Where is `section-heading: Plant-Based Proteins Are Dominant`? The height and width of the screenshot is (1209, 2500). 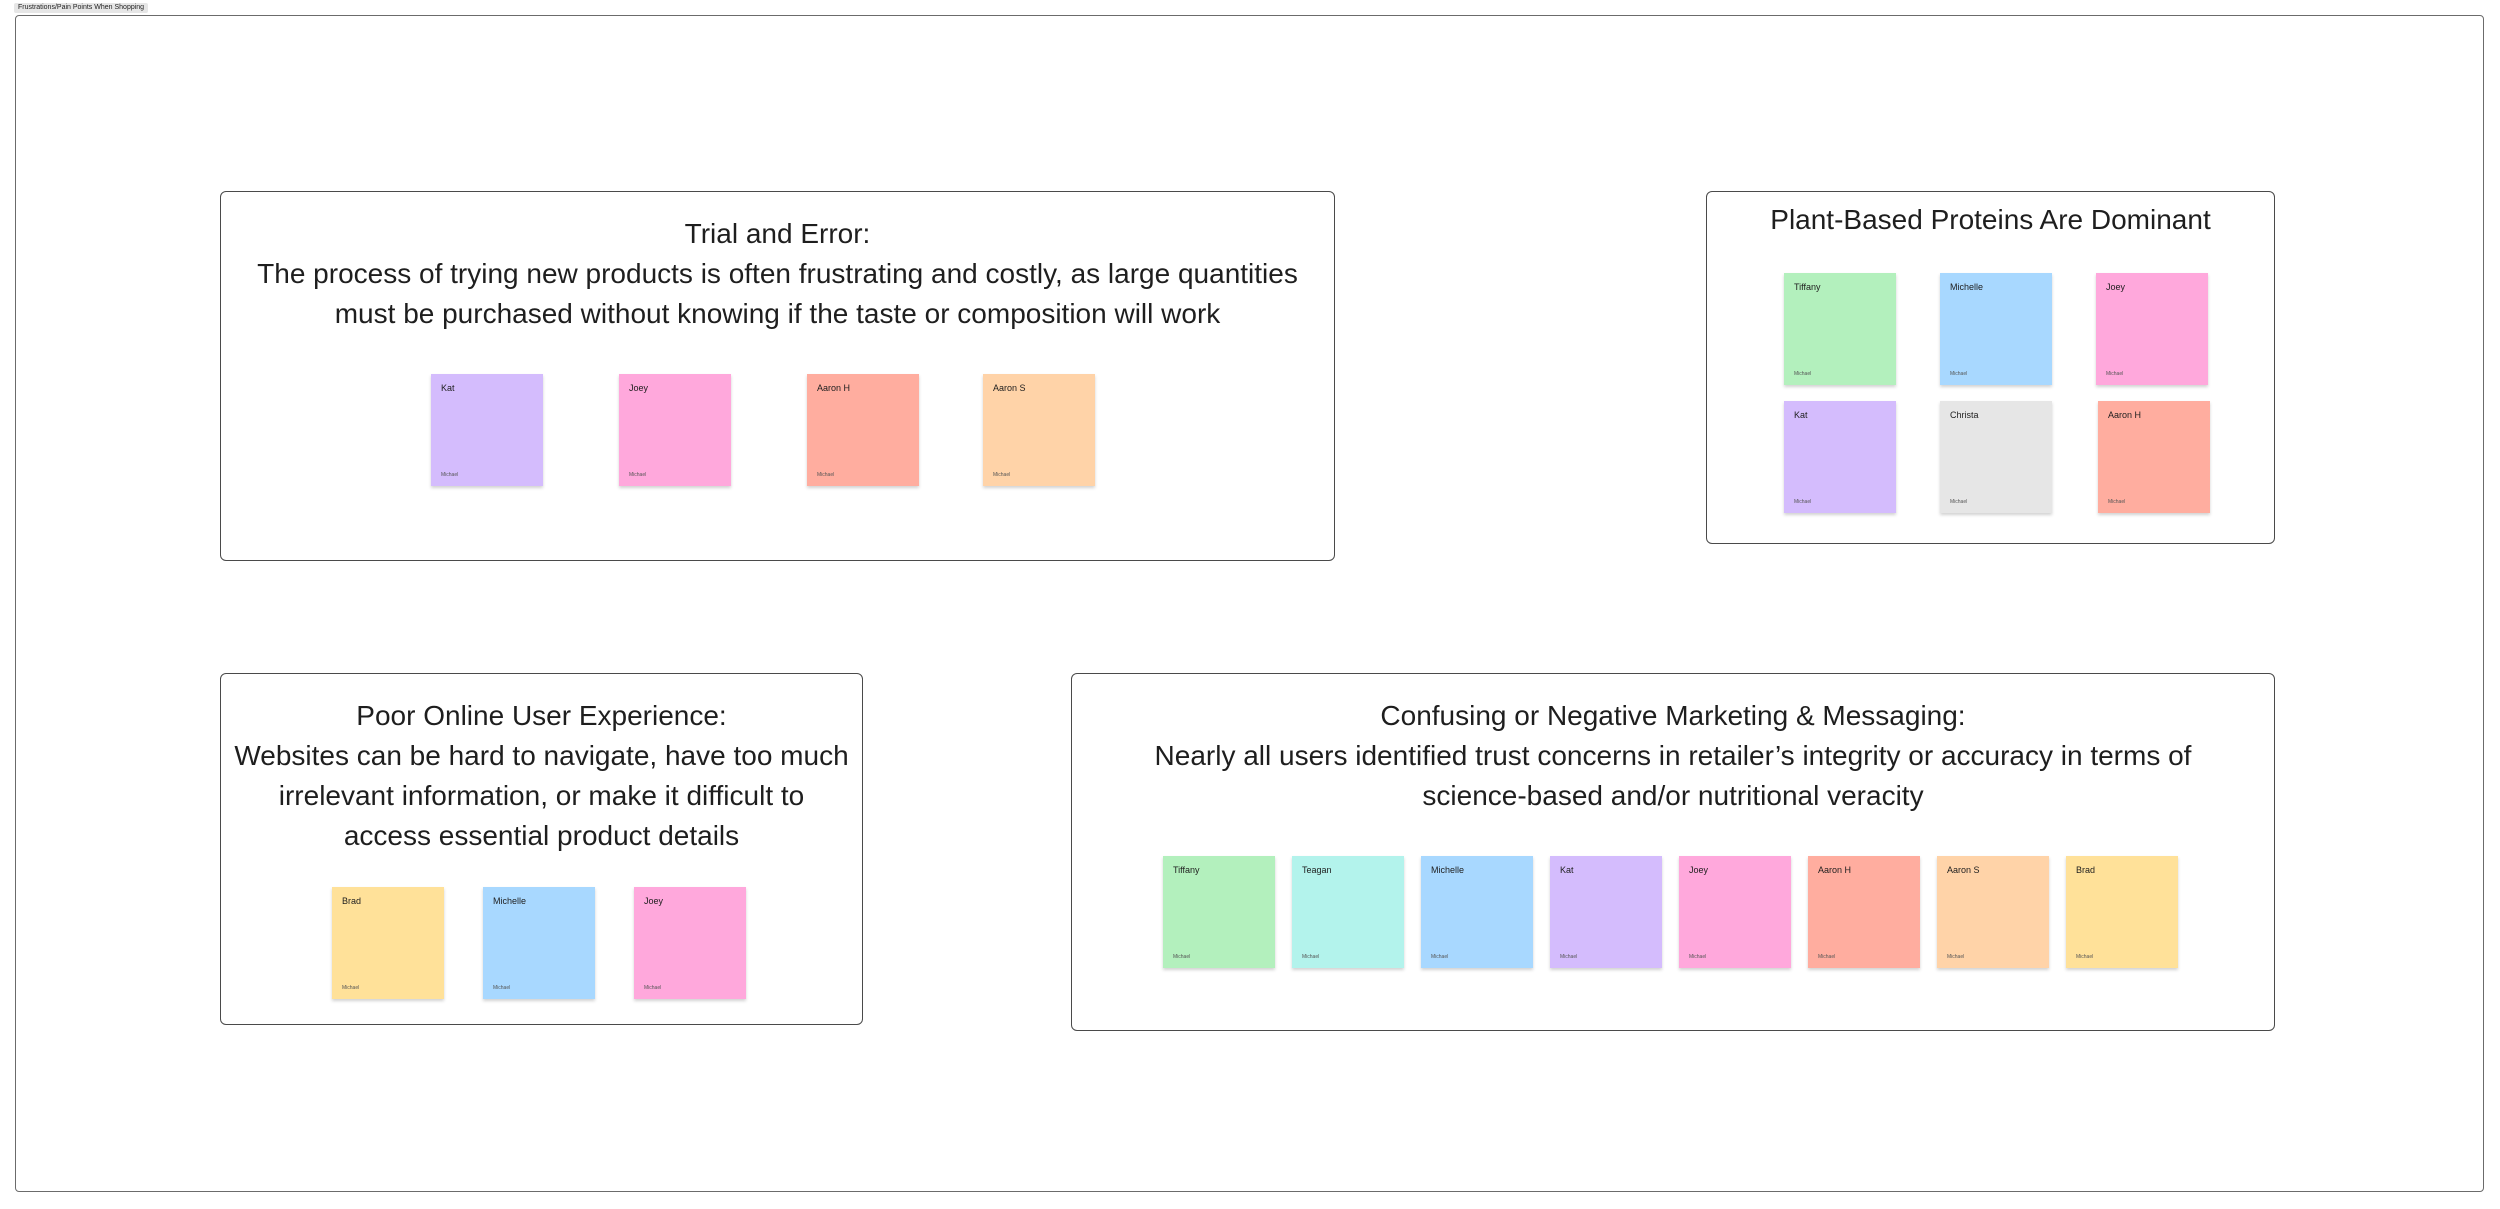
section-heading: Plant-Based Proteins Are Dominant is located at coordinates (1990, 220).